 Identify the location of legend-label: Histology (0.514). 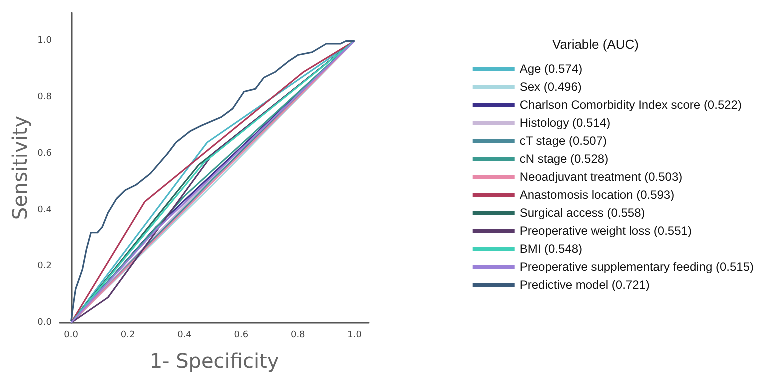
(565, 123).